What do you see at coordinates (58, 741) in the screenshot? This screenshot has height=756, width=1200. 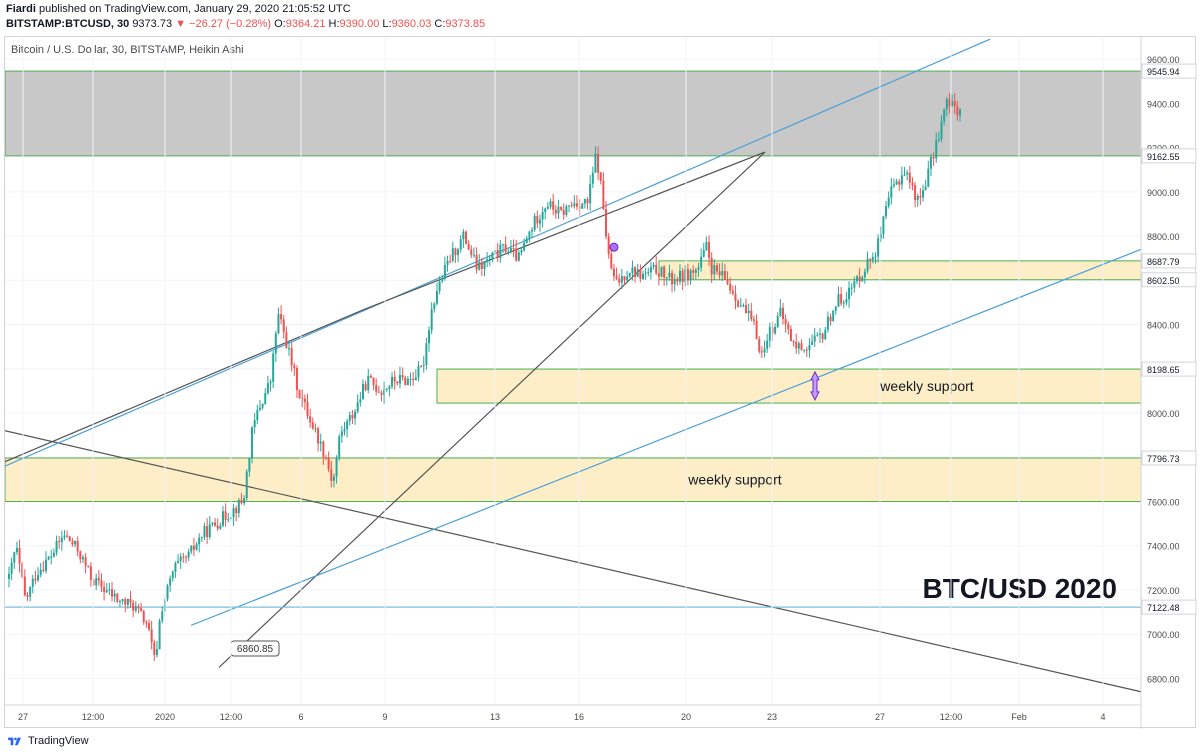 I see `tradingview-brand: TradingView` at bounding box center [58, 741].